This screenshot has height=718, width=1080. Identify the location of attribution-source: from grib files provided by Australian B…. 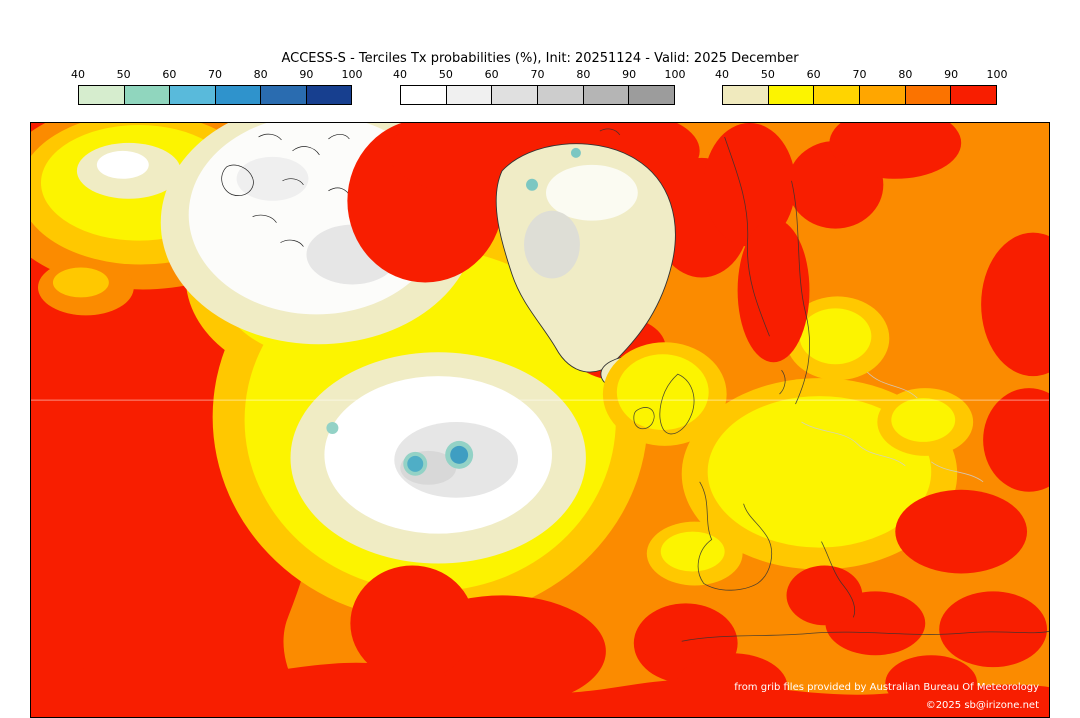
(886, 687).